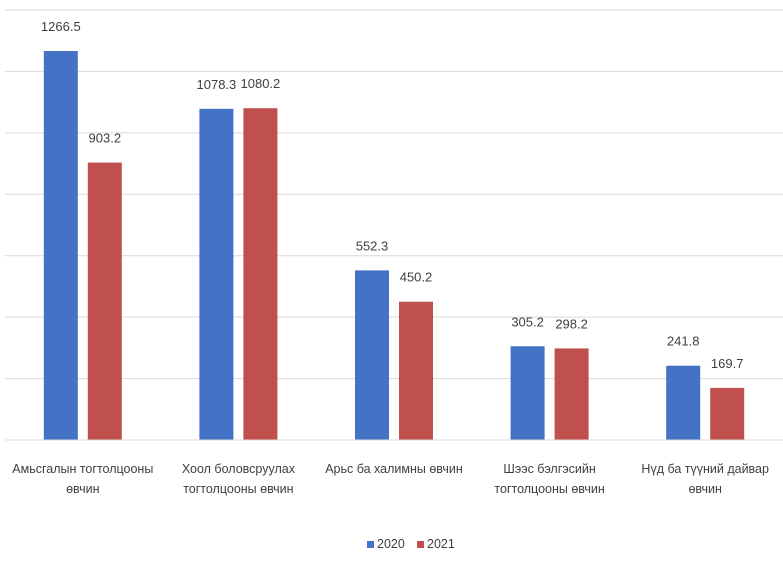 Image resolution: width=783 pixels, height=562 pixels. Describe the element at coordinates (705, 469) in the screenshot. I see `category-label-4-0: Нүд ба түүний дайвар` at that location.